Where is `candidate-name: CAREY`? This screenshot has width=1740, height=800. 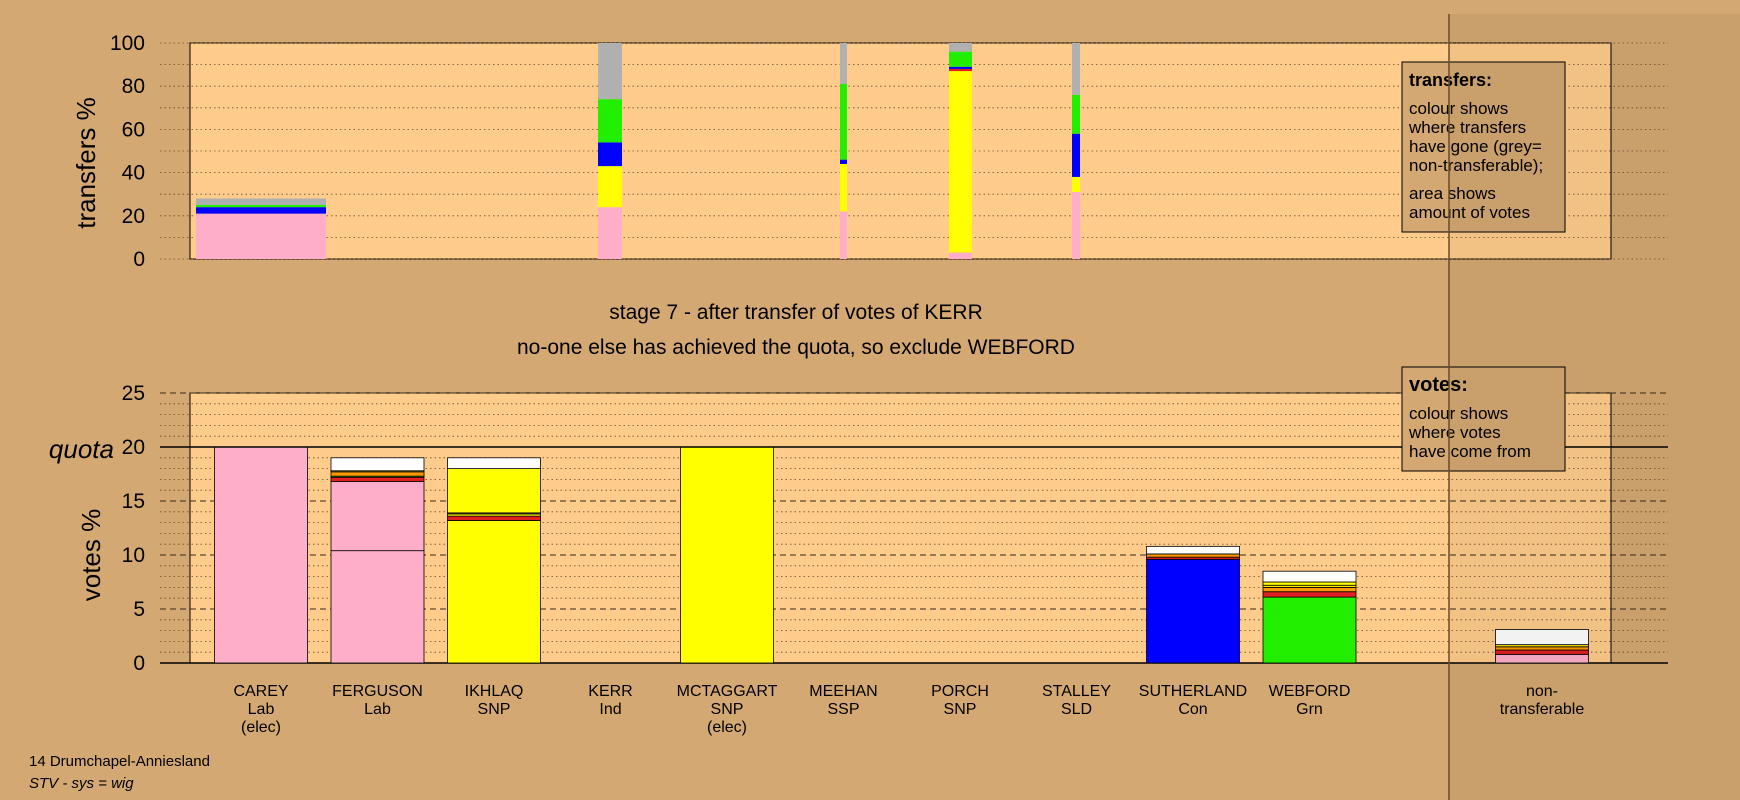
candidate-name: CAREY is located at coordinates (260, 691).